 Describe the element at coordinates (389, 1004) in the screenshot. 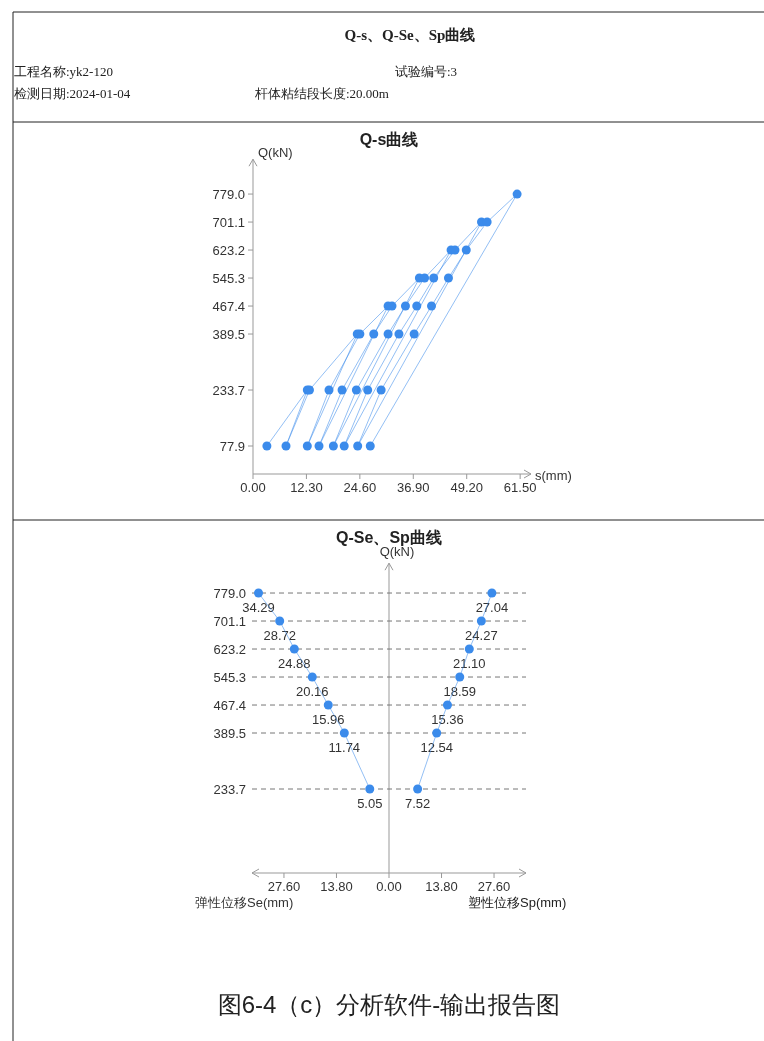

I see `caption: 图6-4（c）分析软件-输出报告图` at that location.